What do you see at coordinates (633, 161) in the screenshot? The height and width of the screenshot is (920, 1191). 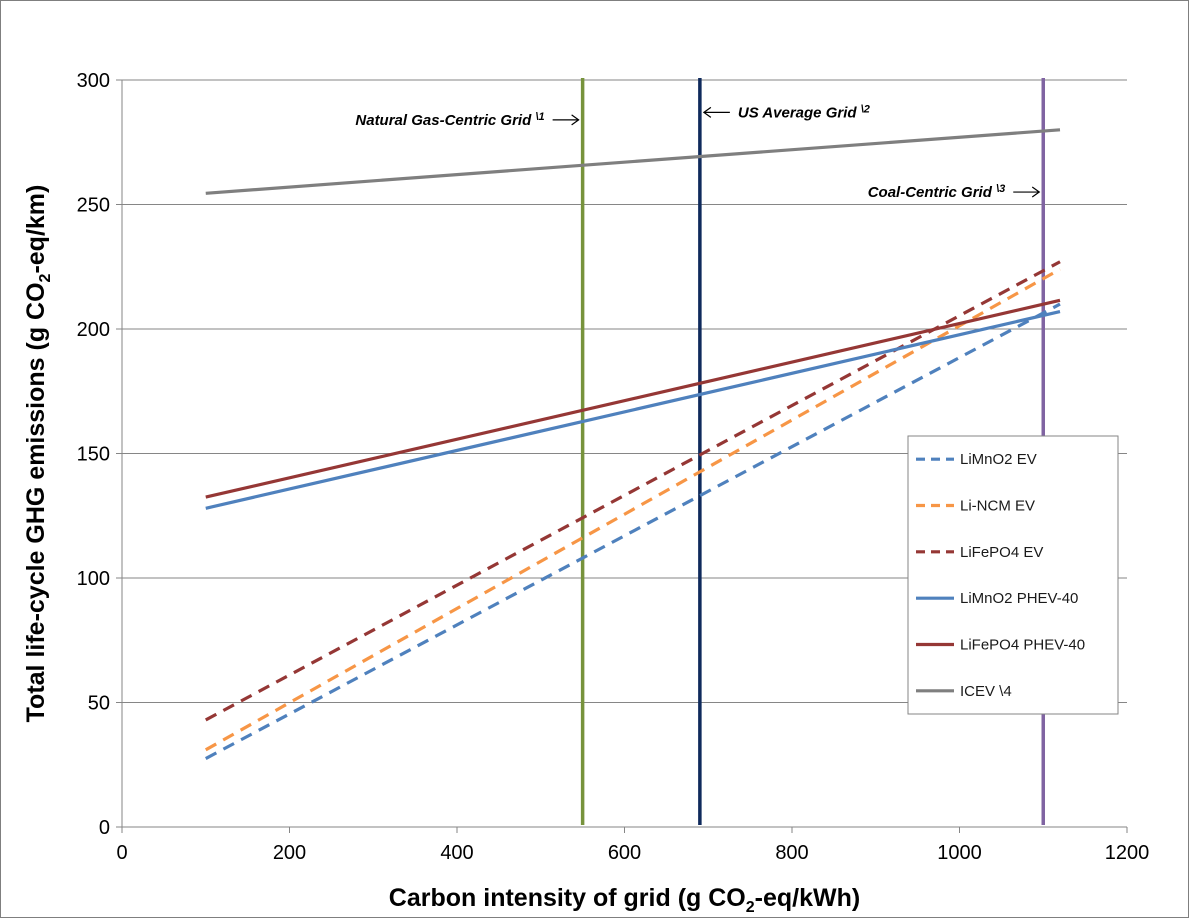 I see `series-line` at bounding box center [633, 161].